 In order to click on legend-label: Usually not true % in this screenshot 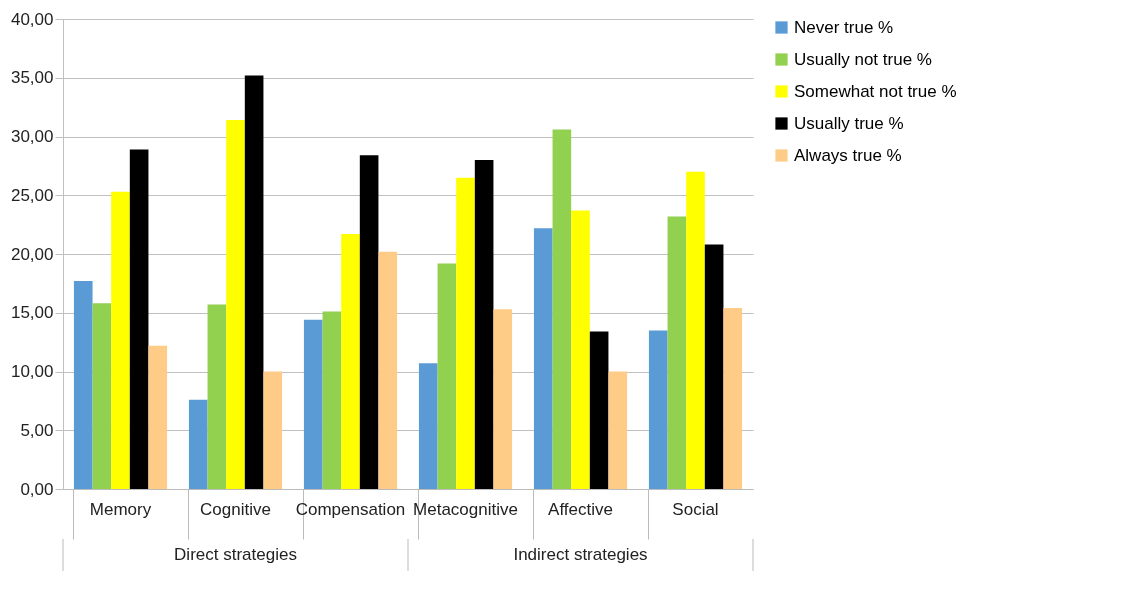, I will do `click(863, 59)`.